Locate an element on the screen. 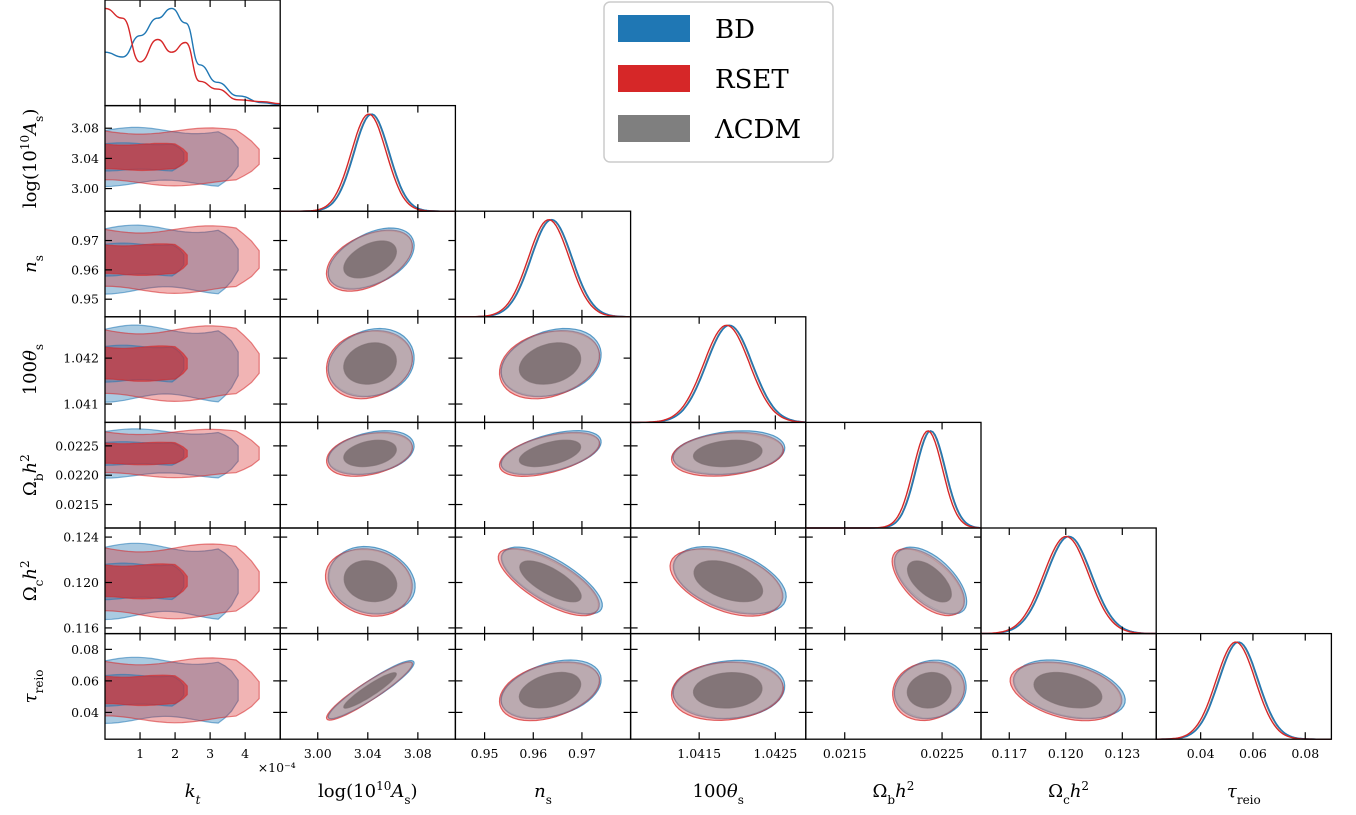 The width and height of the screenshot is (1356, 815). legend: BD RSET ΛCDM is located at coordinates (718, 82).